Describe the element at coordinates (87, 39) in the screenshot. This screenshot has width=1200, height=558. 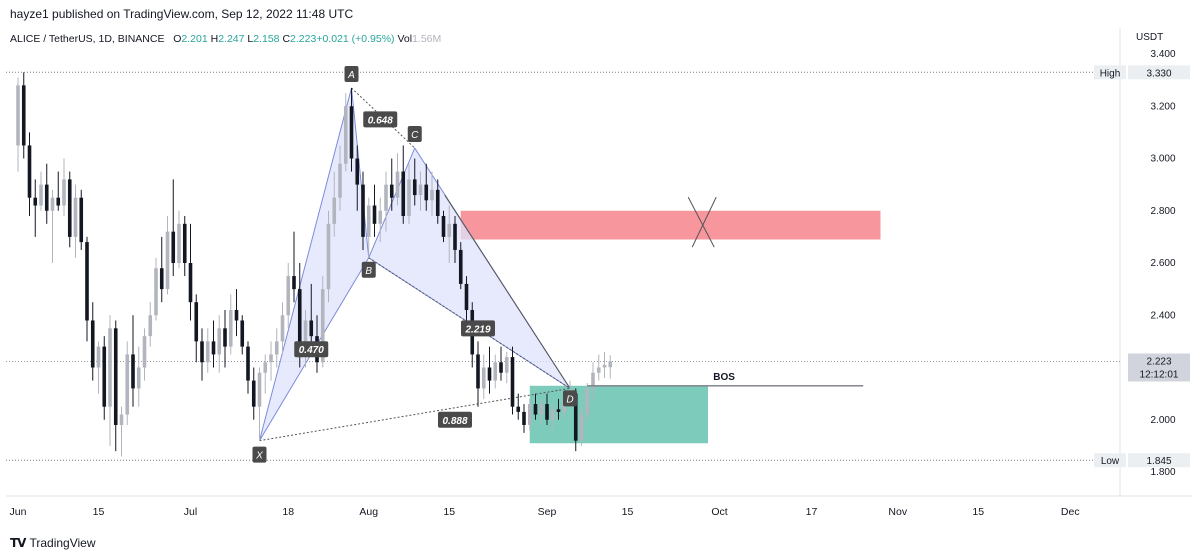
I see `symbol-name: ALICE / TetherUS, 1D, BINANCE` at that location.